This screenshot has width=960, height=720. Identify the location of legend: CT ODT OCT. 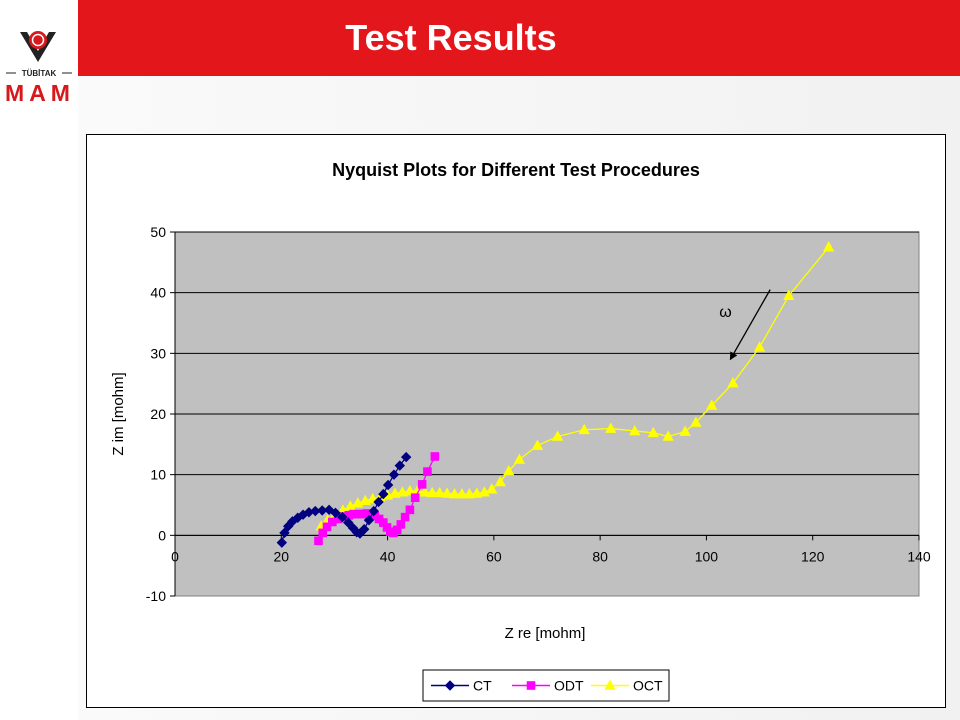
(546, 685).